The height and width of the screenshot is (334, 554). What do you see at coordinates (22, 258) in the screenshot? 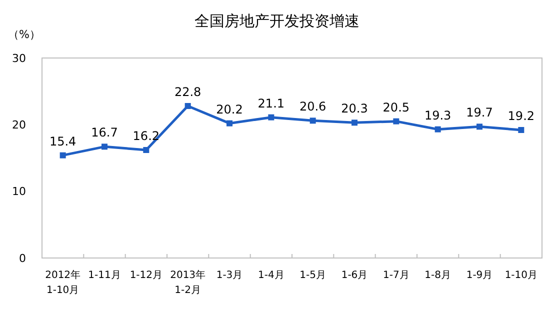
I see `y-tick-label: 0` at bounding box center [22, 258].